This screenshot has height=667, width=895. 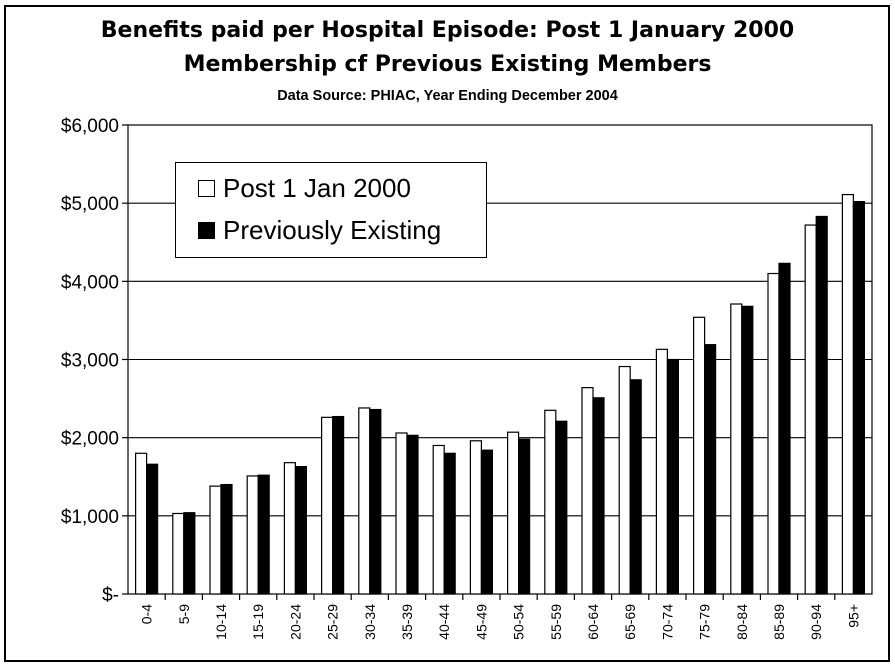 I want to click on y-tick-label: $4,000, so click(x=90, y=282).